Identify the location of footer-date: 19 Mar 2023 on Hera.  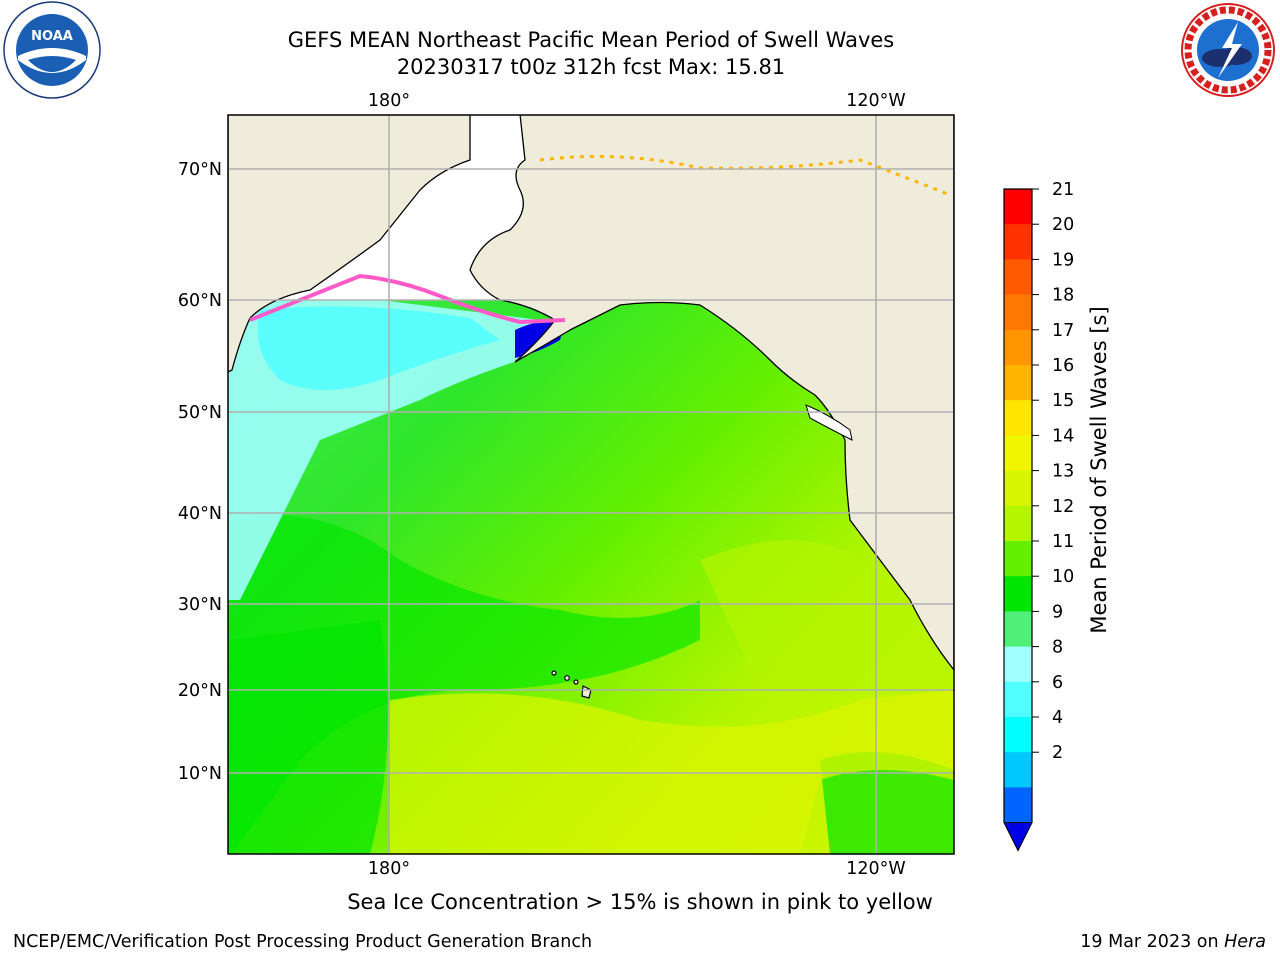
(1173, 942).